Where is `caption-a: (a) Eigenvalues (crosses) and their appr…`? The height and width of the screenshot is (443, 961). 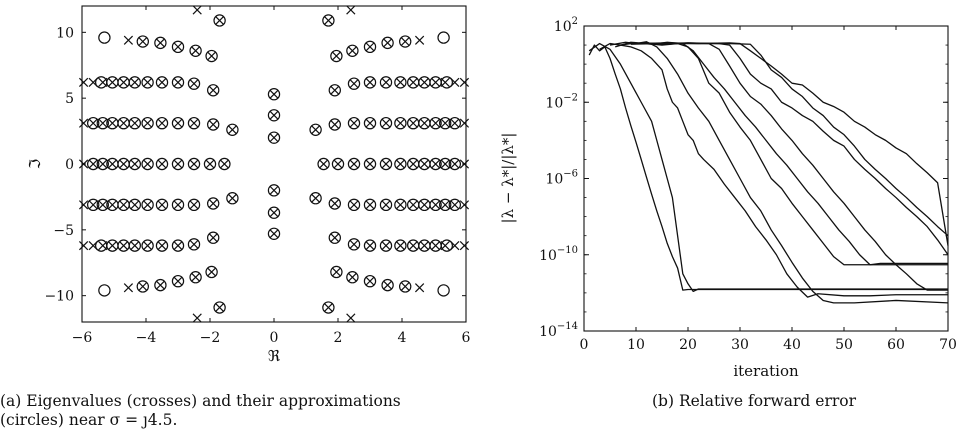
caption-a: (a) Eigenvalues (crosses) and their appr… is located at coordinates (200, 410).